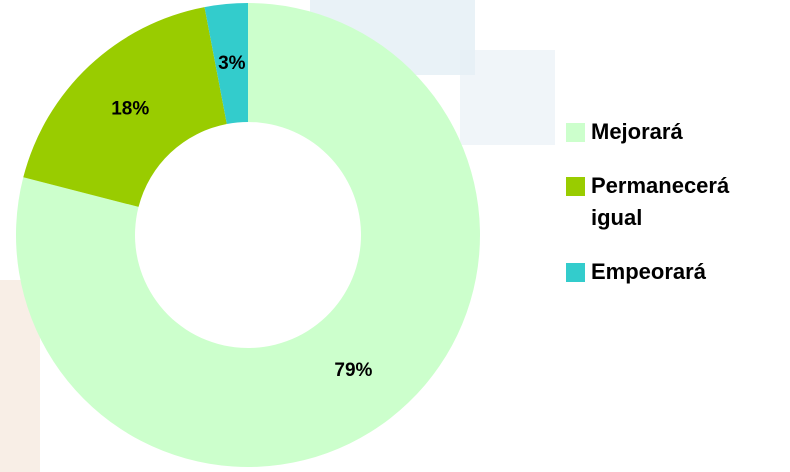 The width and height of the screenshot is (790, 472). Describe the element at coordinates (507, 97) in the screenshot. I see `background-photo` at that location.